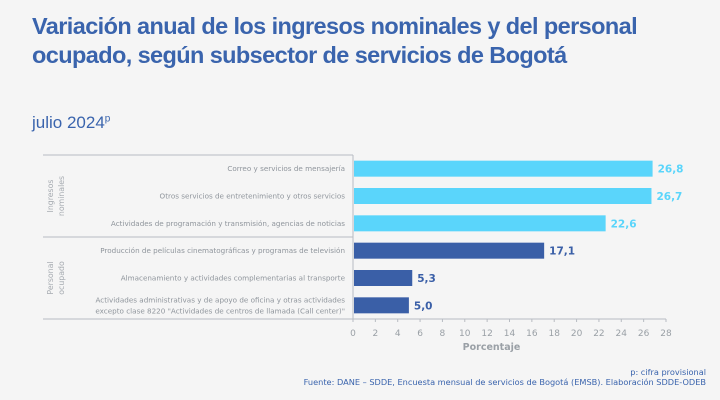 The width and height of the screenshot is (720, 400). Describe the element at coordinates (562, 252) in the screenshot. I see `value-label: 17,1` at that location.